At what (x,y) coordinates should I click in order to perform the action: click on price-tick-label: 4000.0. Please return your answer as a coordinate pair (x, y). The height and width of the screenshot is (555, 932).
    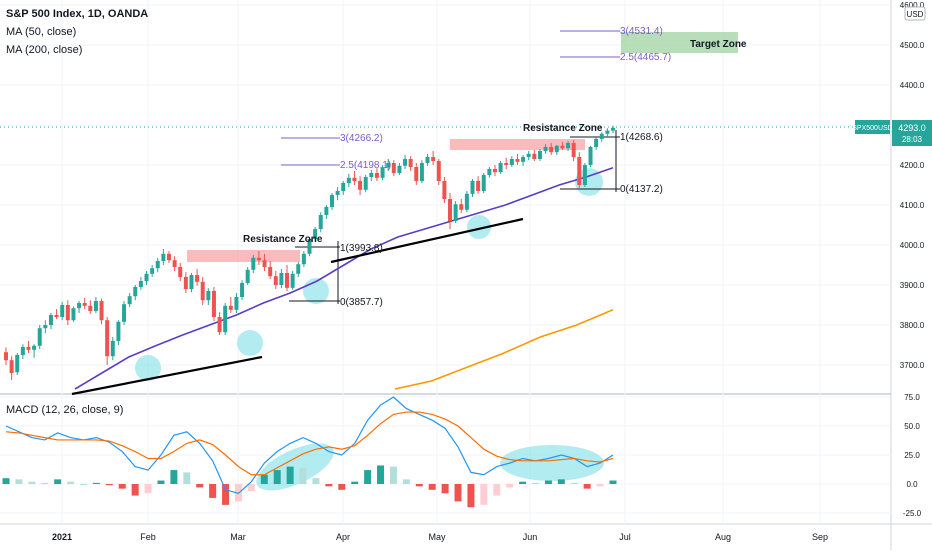
    Looking at the image, I should click on (912, 245).